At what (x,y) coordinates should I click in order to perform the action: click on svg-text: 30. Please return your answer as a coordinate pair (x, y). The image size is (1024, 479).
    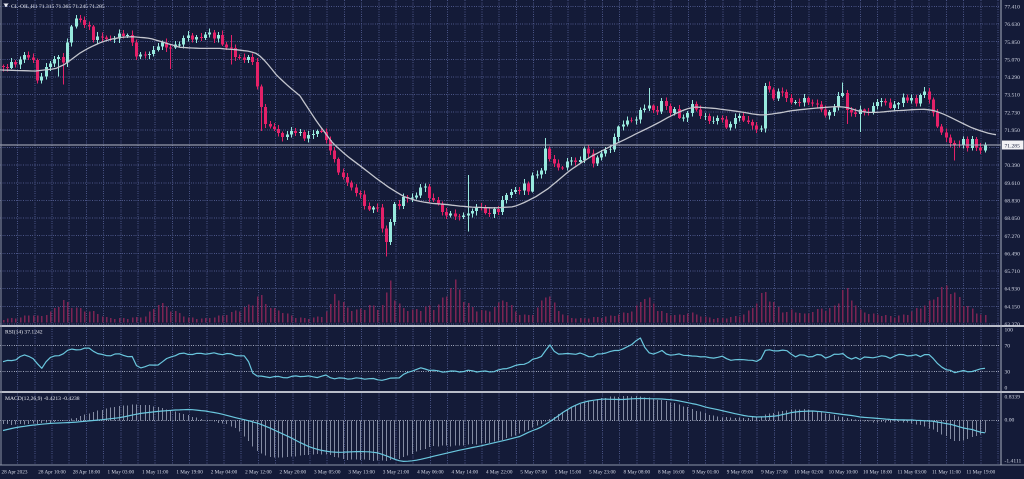
    Looking at the image, I should click on (1008, 373).